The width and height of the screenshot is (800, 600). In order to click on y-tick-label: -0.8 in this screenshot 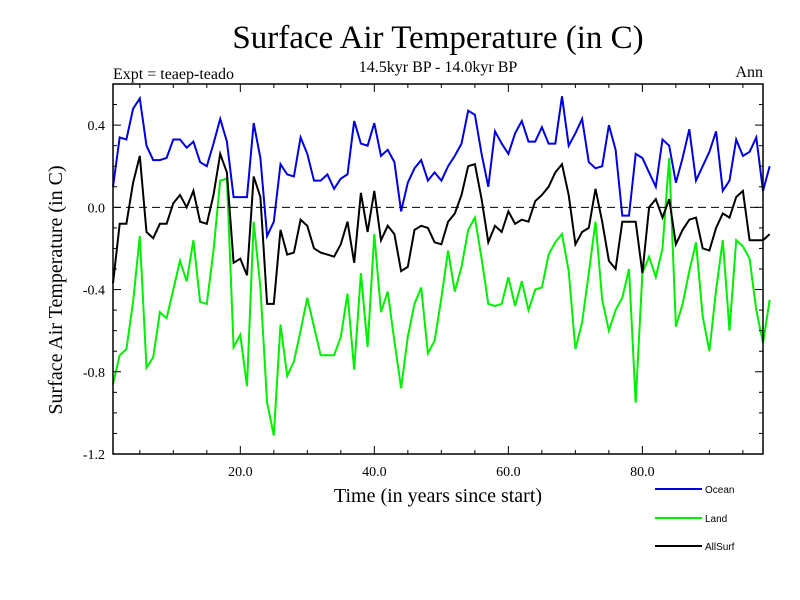, I will do `click(94, 373)`.